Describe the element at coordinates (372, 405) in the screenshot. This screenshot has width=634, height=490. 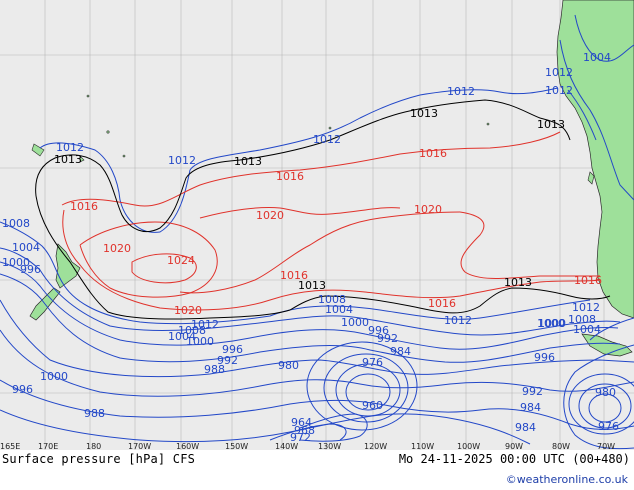
I see `isobar-label-960: 960` at that location.